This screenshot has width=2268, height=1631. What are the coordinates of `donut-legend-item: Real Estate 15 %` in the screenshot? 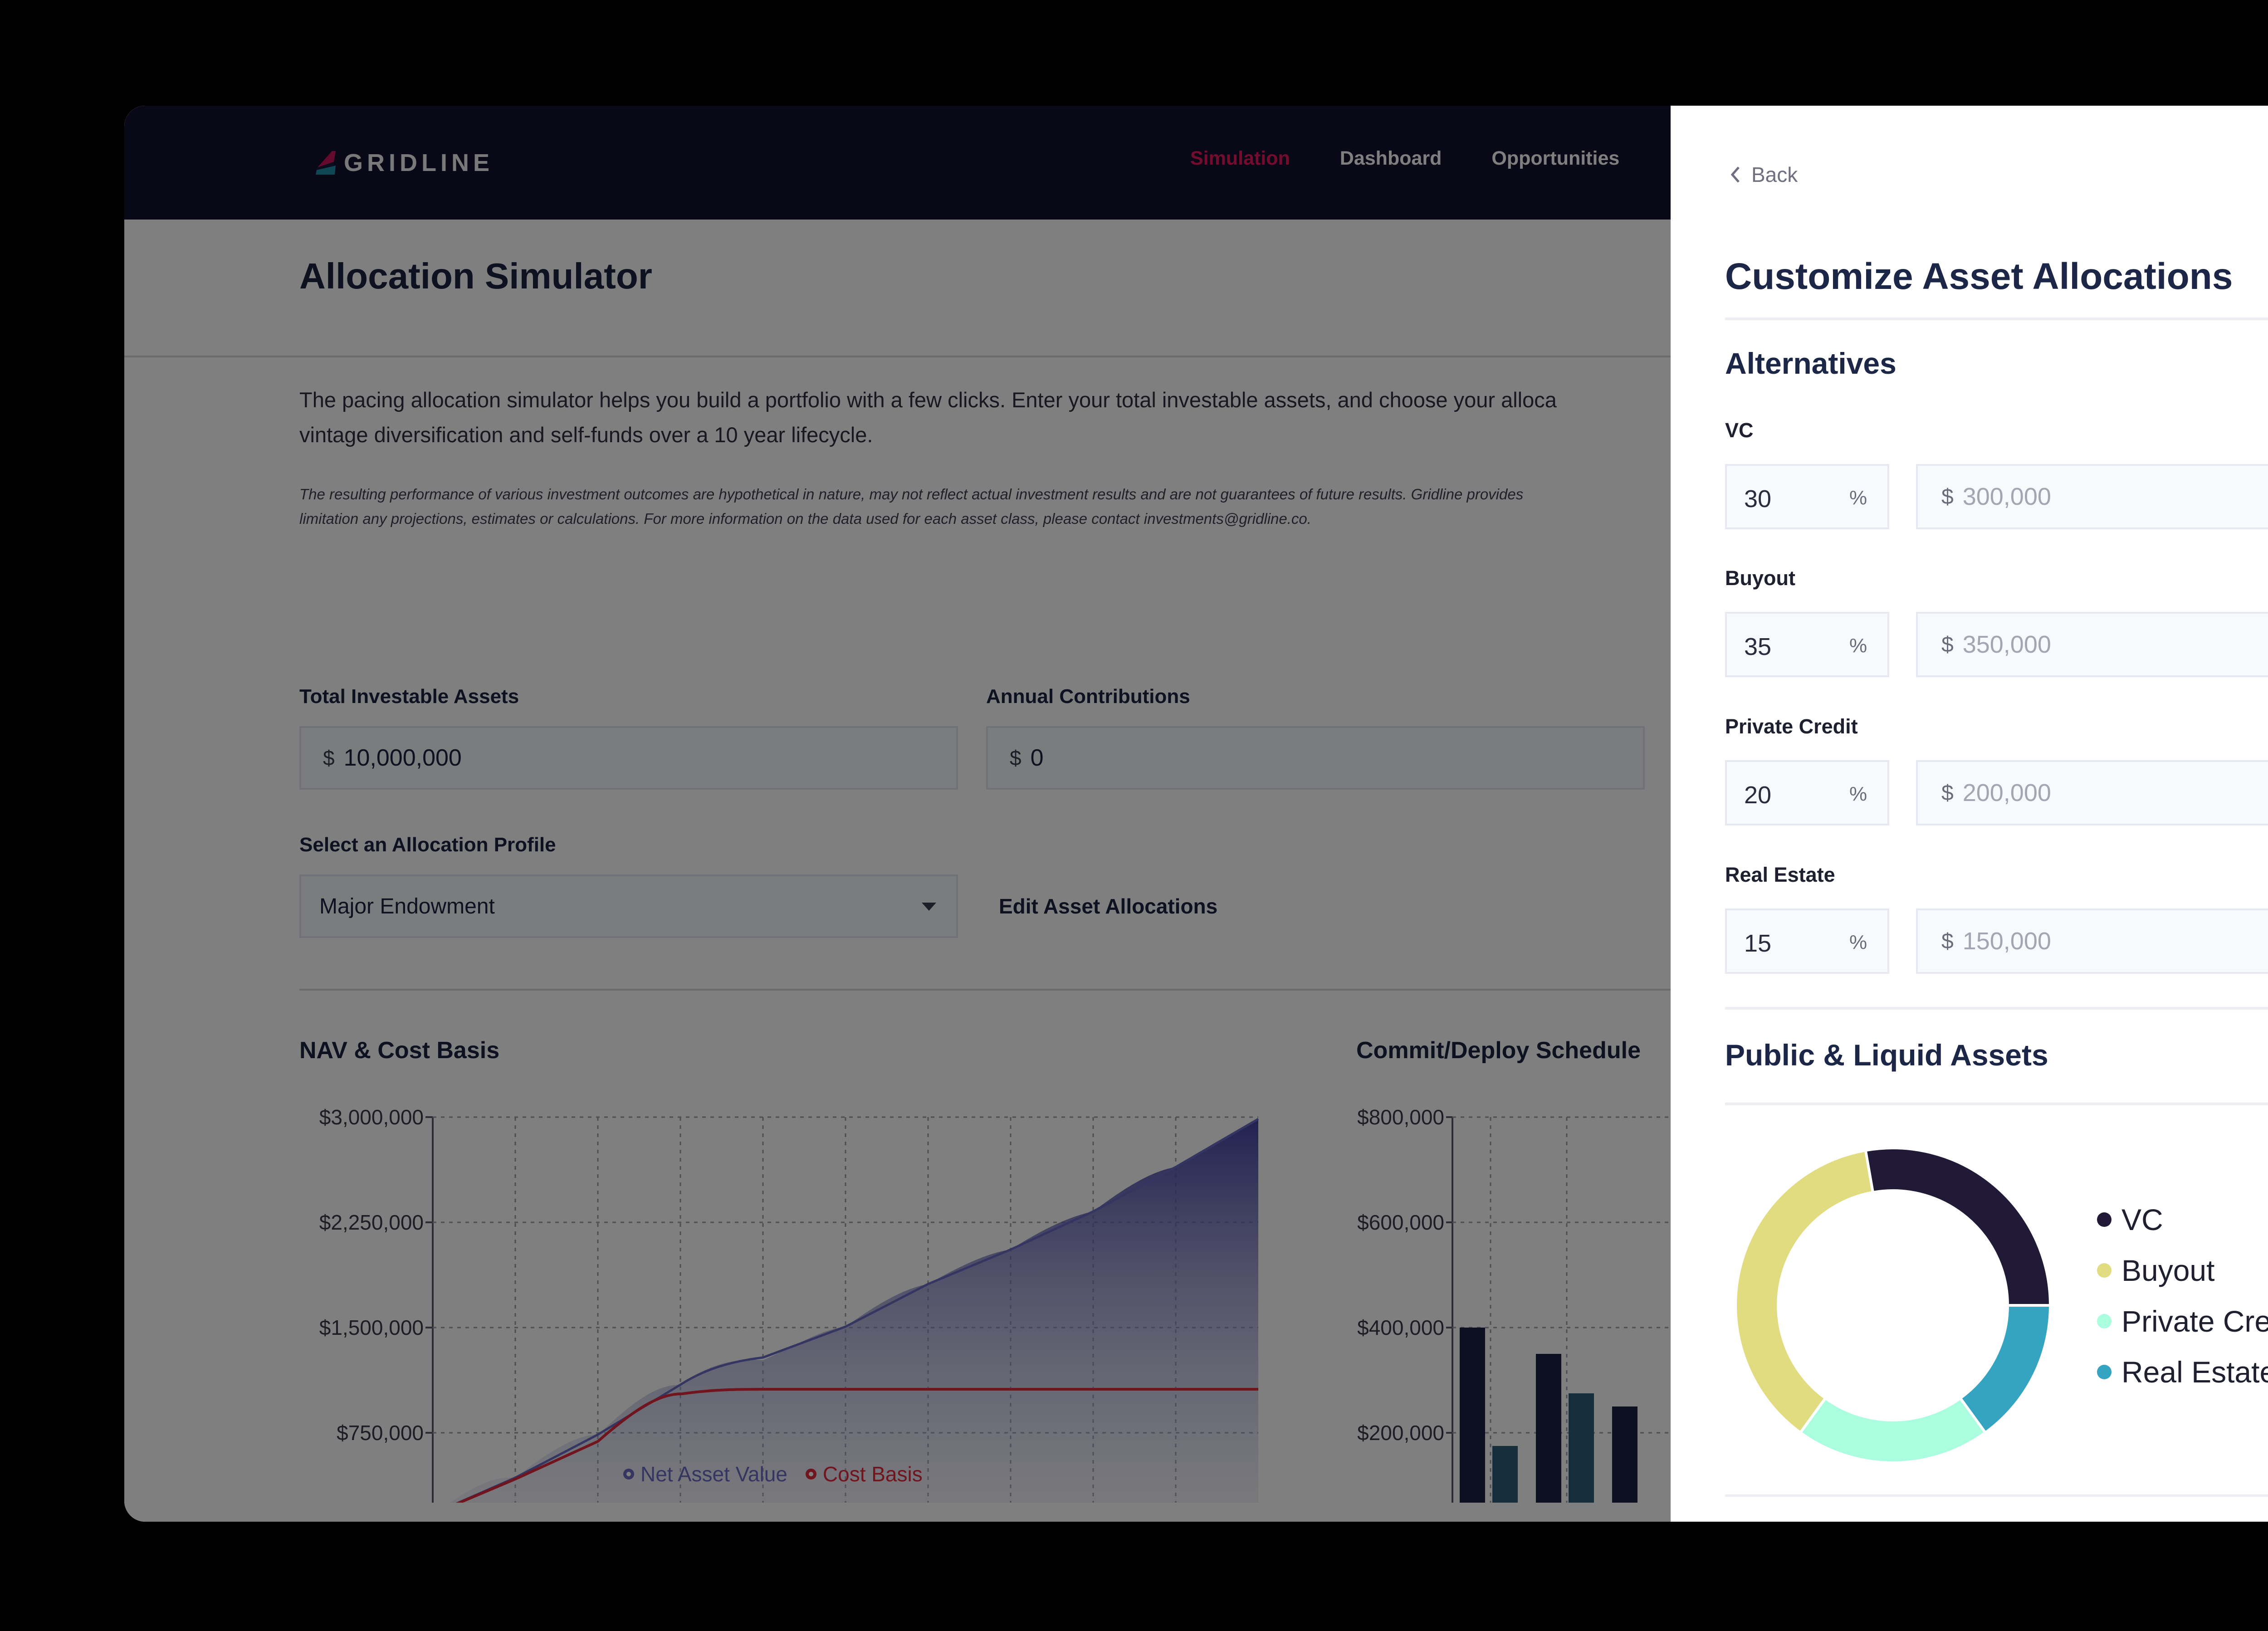 It's located at (2183, 1372).